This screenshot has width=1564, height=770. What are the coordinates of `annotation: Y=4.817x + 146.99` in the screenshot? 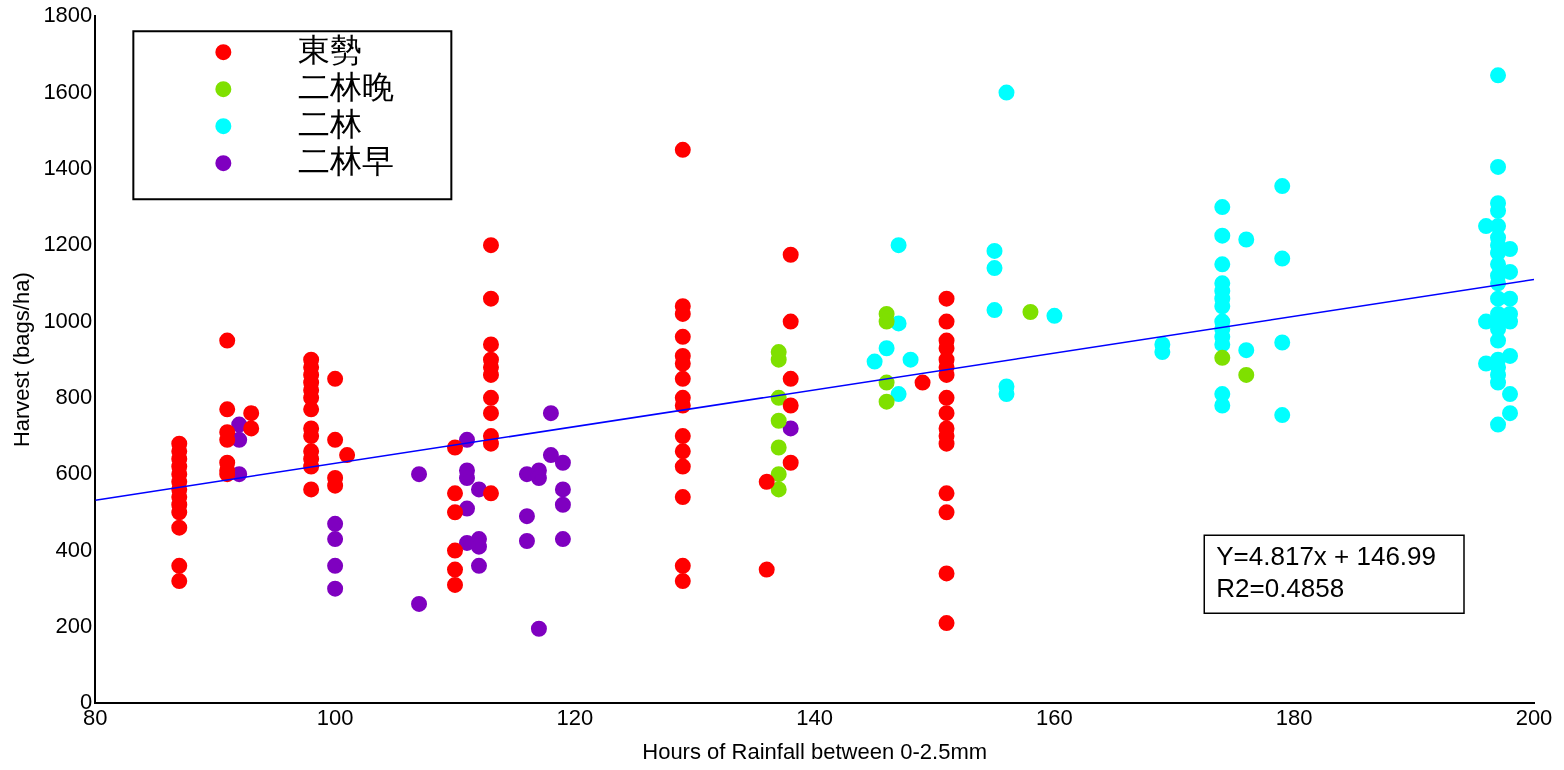 It's located at (1326, 556).